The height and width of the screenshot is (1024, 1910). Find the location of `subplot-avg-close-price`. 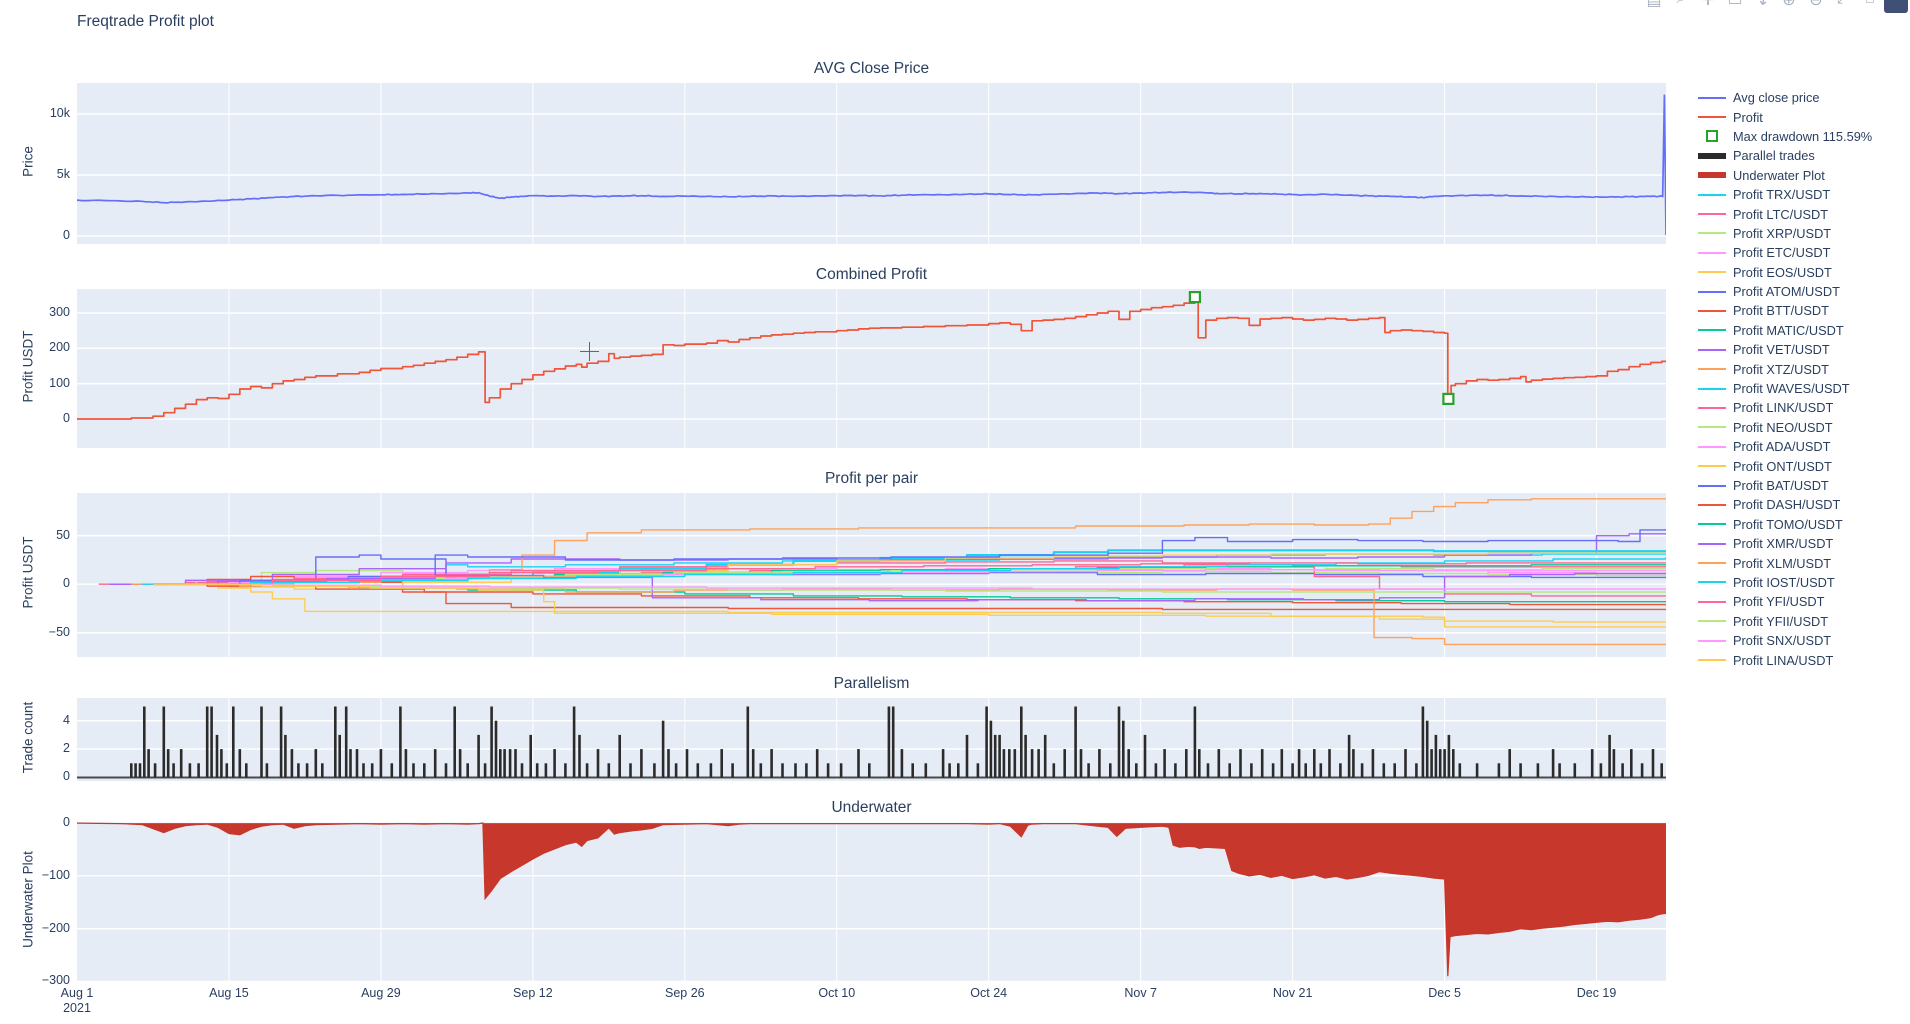

subplot-avg-close-price is located at coordinates (871, 163).